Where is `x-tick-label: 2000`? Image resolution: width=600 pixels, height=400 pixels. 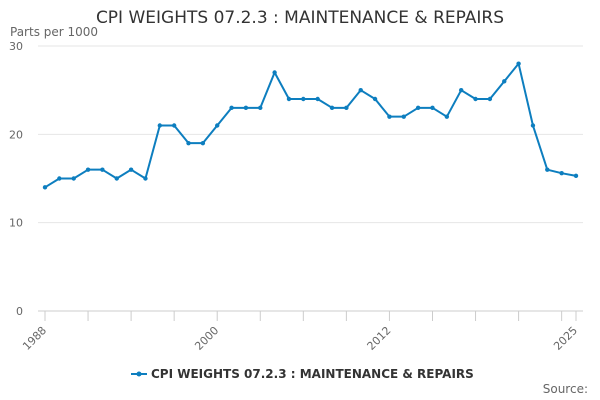 x-tick-label: 2000 is located at coordinates (206, 338).